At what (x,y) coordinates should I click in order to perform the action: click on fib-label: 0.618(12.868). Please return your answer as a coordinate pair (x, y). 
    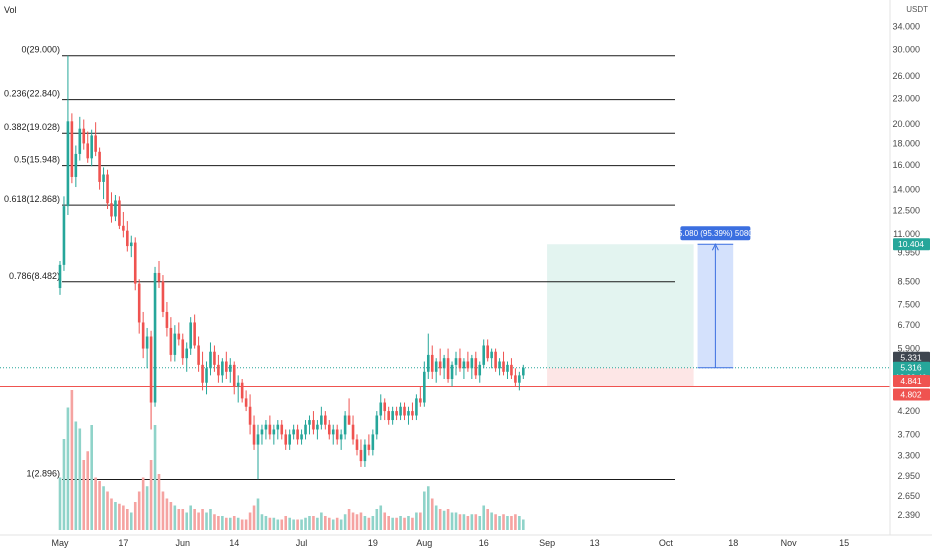
    Looking at the image, I should click on (32, 199).